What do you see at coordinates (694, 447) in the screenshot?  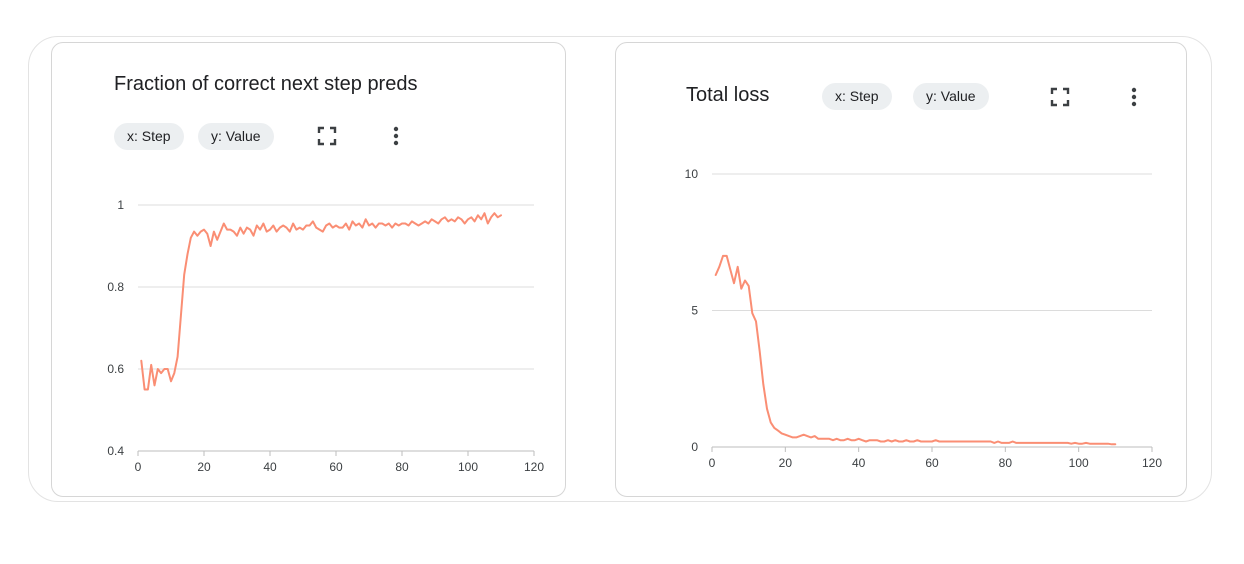 I see `y-tick-label: 0` at bounding box center [694, 447].